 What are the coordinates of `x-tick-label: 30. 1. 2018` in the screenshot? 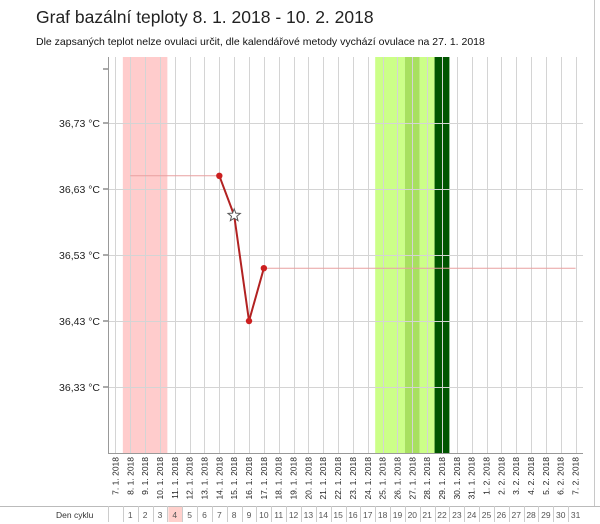 It's located at (457, 478).